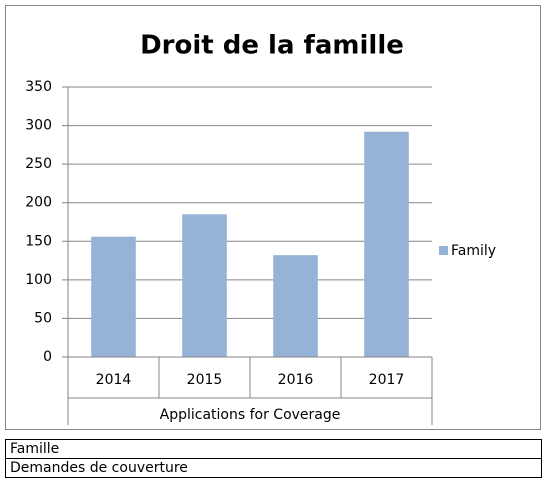  I want to click on table-cell: Demandes de couverture, so click(273, 468).